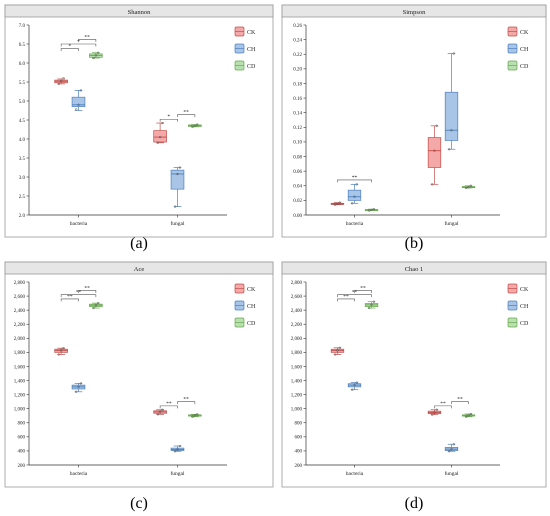 The width and height of the screenshot is (550, 516). I want to click on y-tick-label: 0.12, so click(297, 128).